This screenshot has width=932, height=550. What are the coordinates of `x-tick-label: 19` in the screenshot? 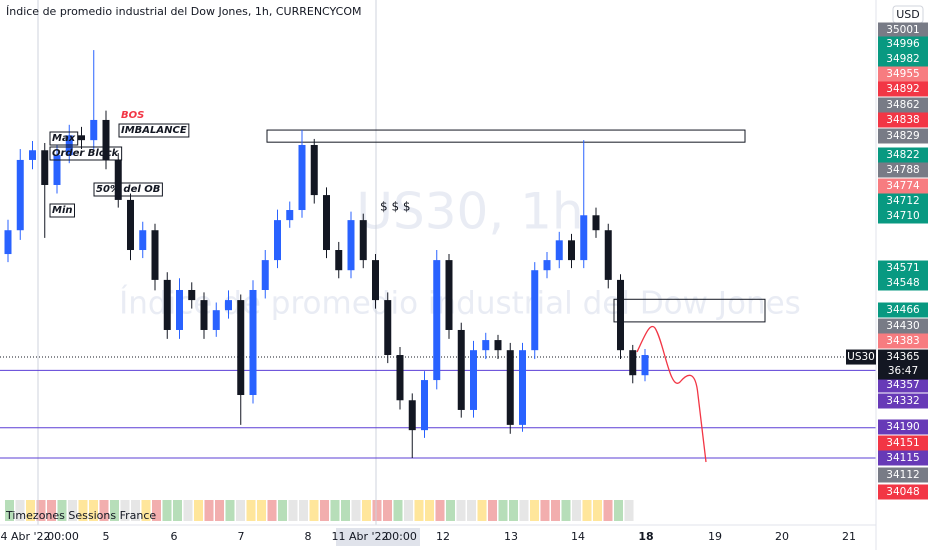 It's located at (715, 536).